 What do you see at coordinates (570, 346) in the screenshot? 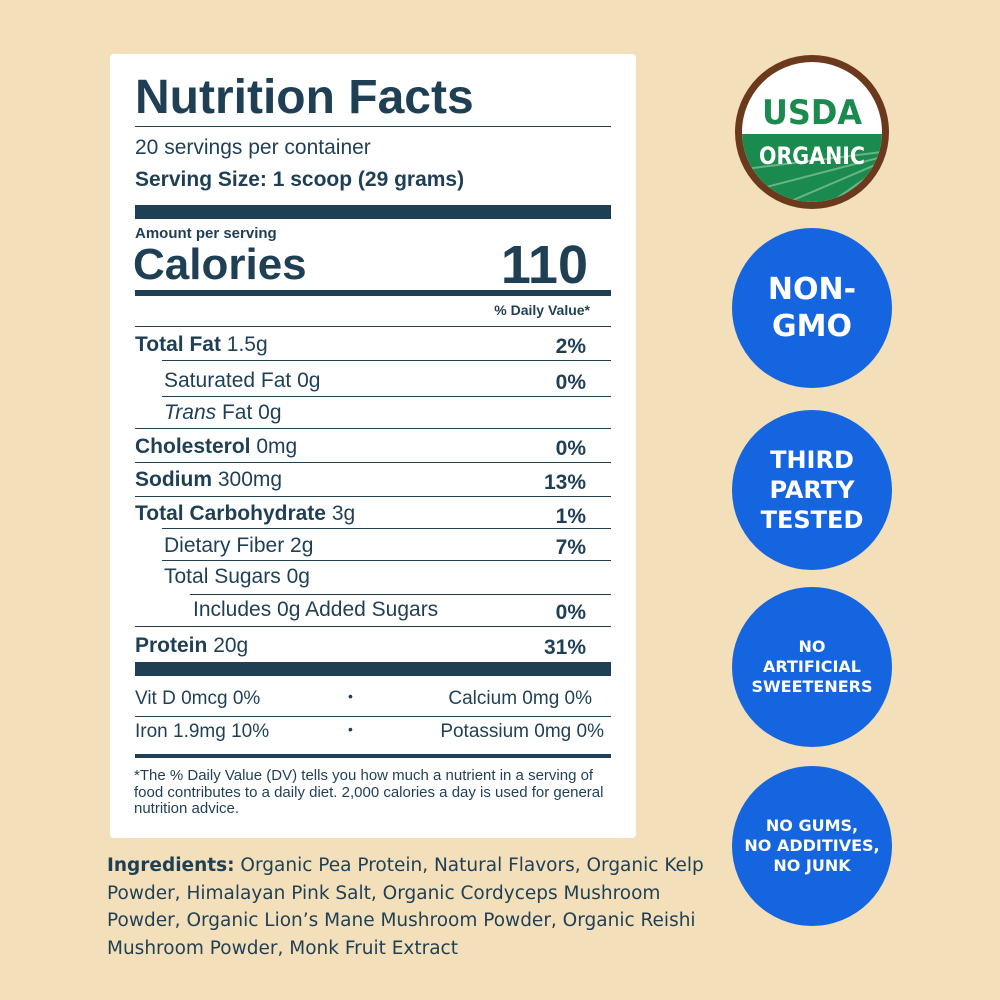
I see `dv-total-fat: 2%` at bounding box center [570, 346].